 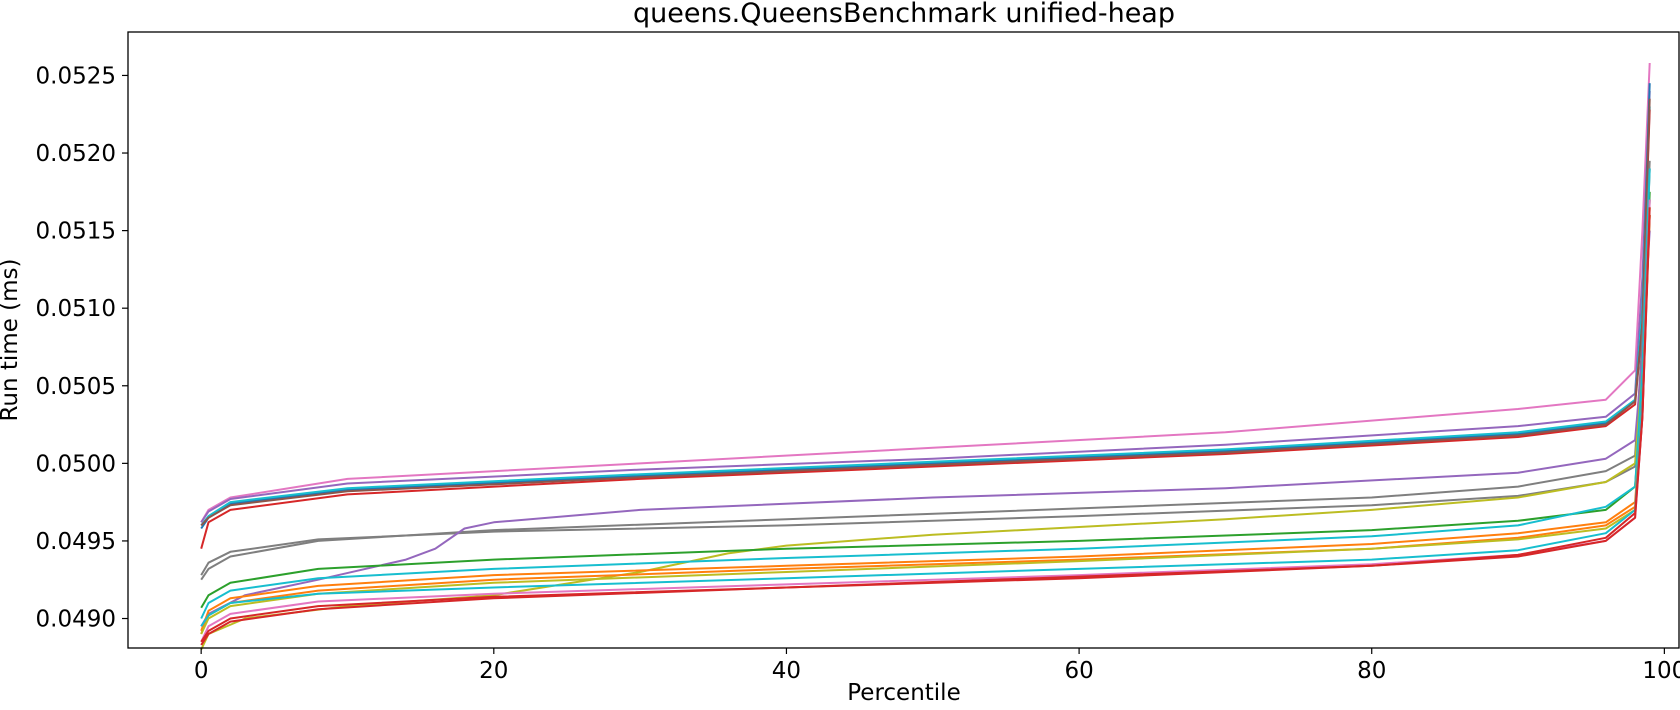 I want to click on x-tick-label: 80, so click(x=1371, y=671).